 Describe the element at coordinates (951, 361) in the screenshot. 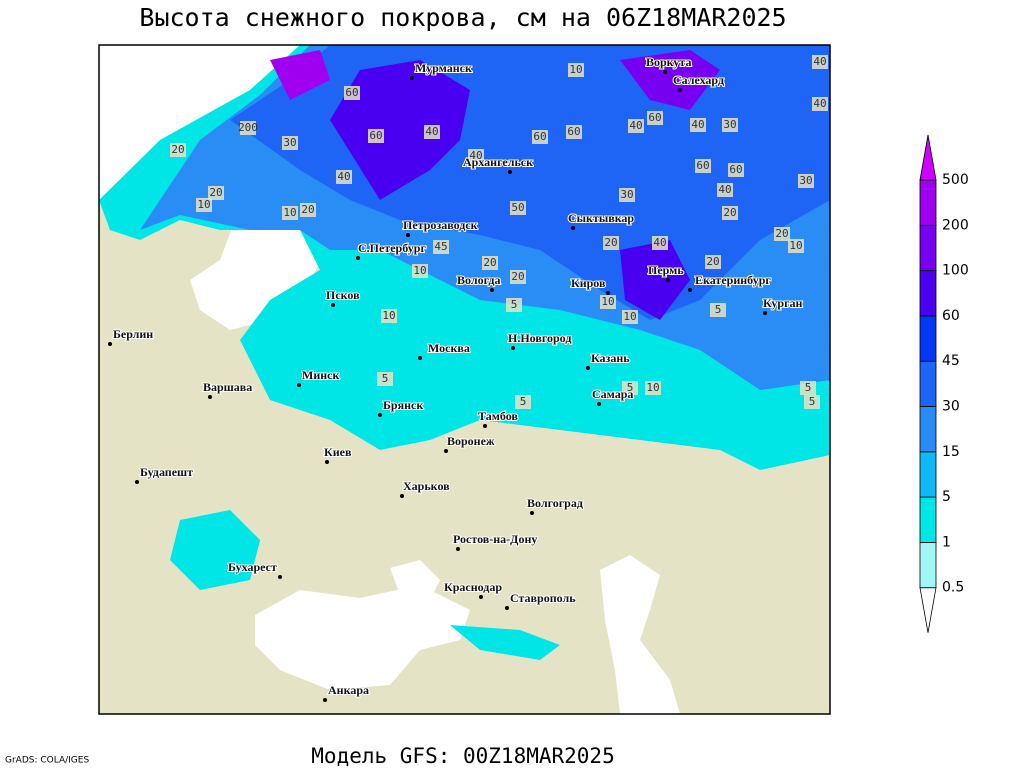

I see `legend-label: 45` at that location.